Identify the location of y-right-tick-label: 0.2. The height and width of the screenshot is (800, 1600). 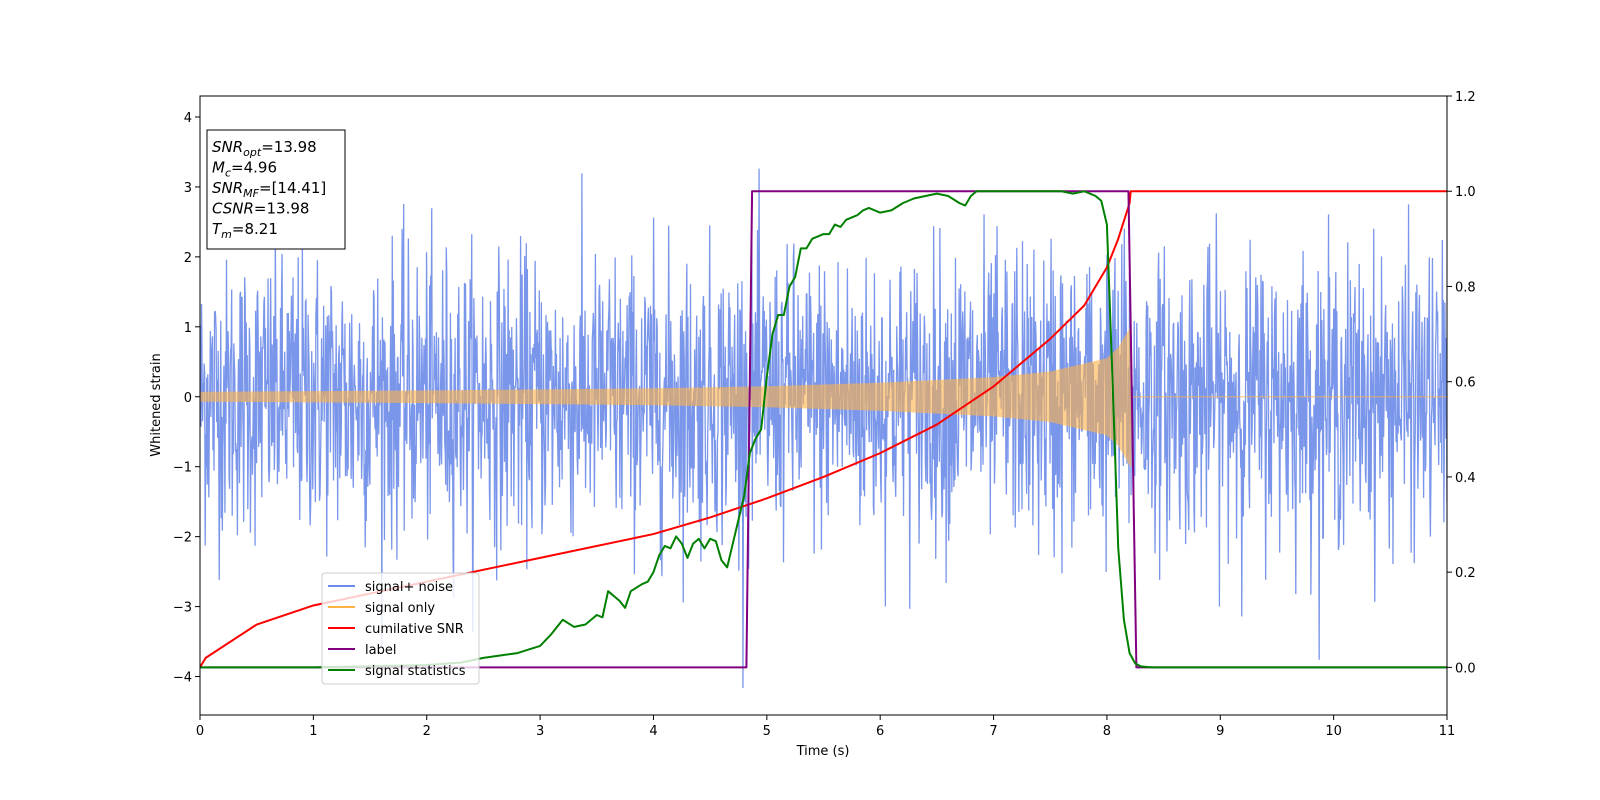
(1465, 573).